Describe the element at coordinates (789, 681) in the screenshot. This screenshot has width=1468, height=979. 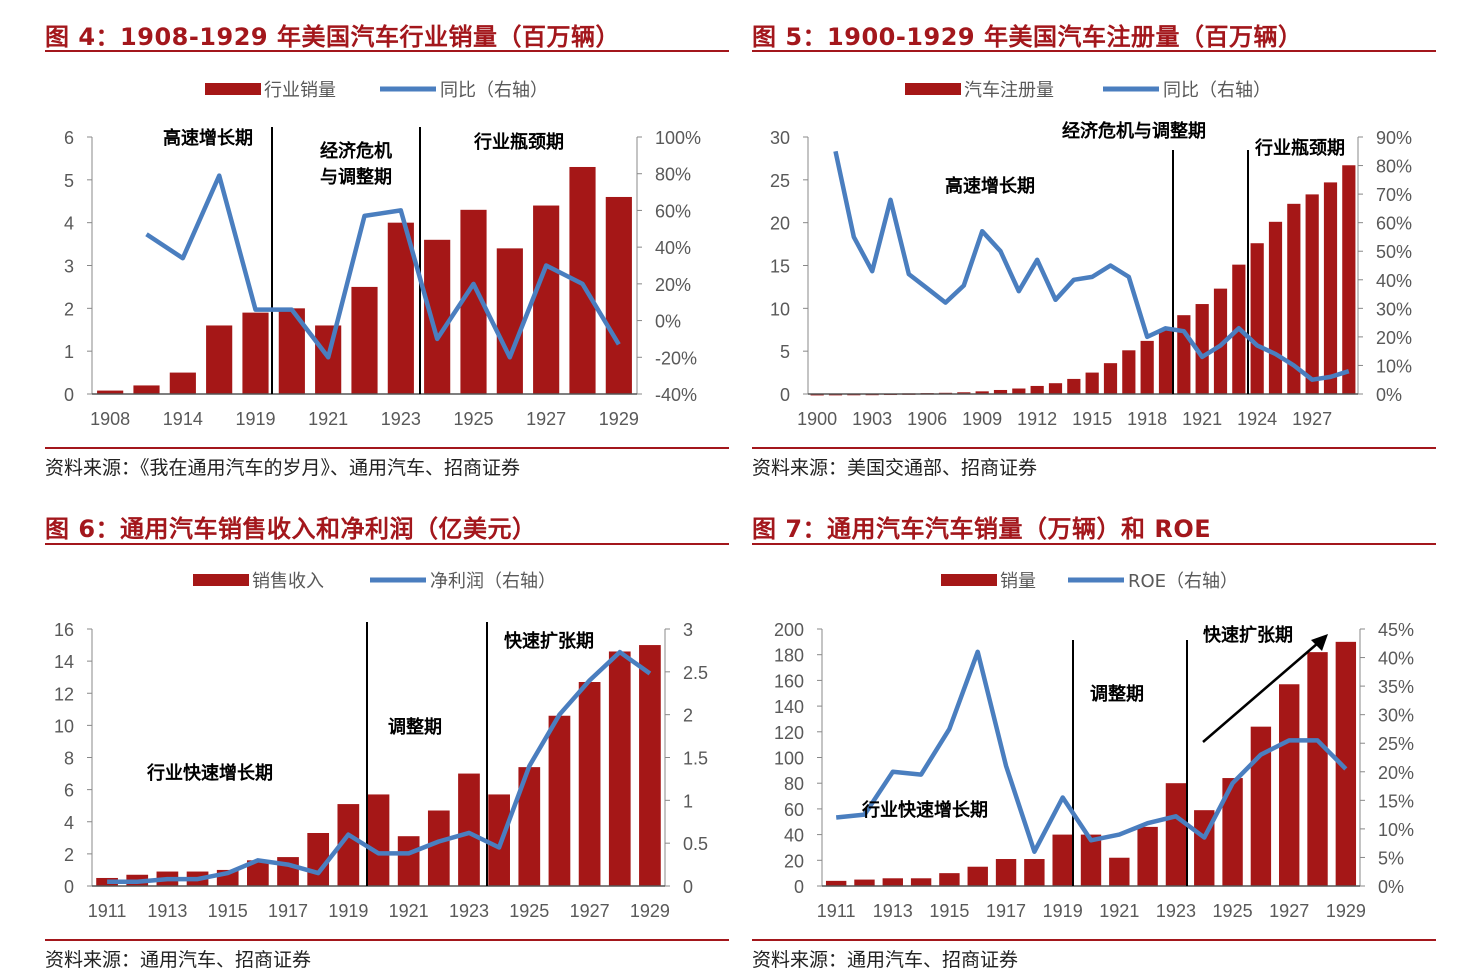
I see `left-axis-tick-label: 160` at that location.